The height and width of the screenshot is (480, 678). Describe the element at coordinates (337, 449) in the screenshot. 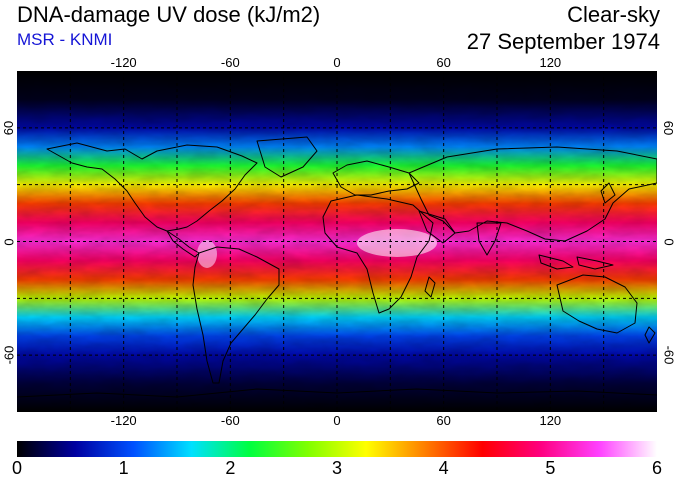

I see `colorbar` at that location.